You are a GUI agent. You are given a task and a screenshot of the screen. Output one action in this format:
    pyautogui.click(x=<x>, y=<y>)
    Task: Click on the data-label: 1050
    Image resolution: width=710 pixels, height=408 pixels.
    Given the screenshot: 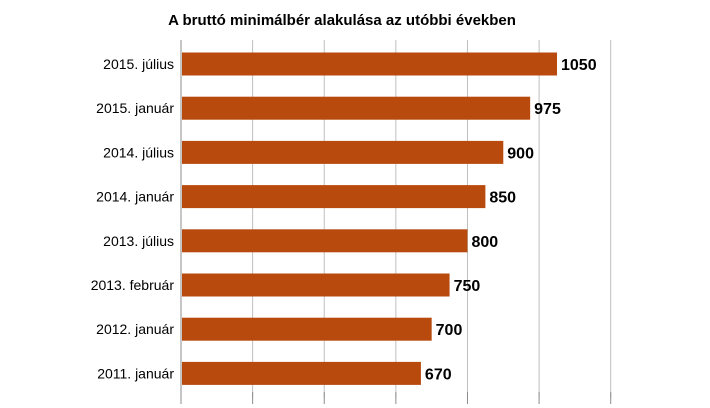 What is the action you would take?
    pyautogui.click(x=579, y=65)
    